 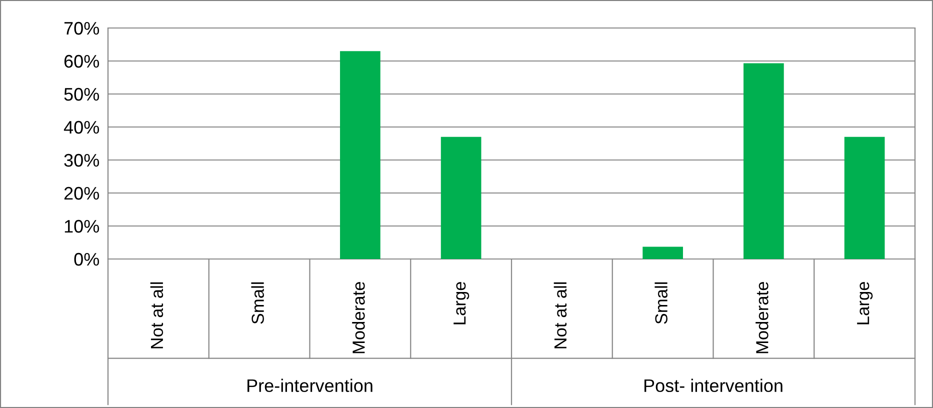 I want to click on text: Post- intervention, so click(x=713, y=385).